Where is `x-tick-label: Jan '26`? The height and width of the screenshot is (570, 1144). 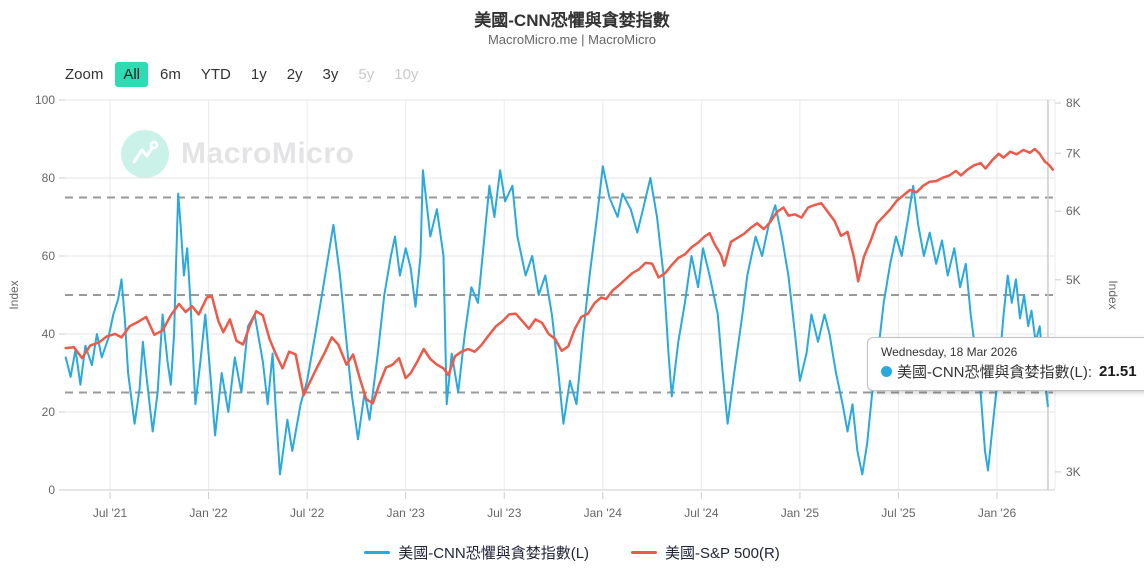
x-tick-label: Jan '26 is located at coordinates (997, 513).